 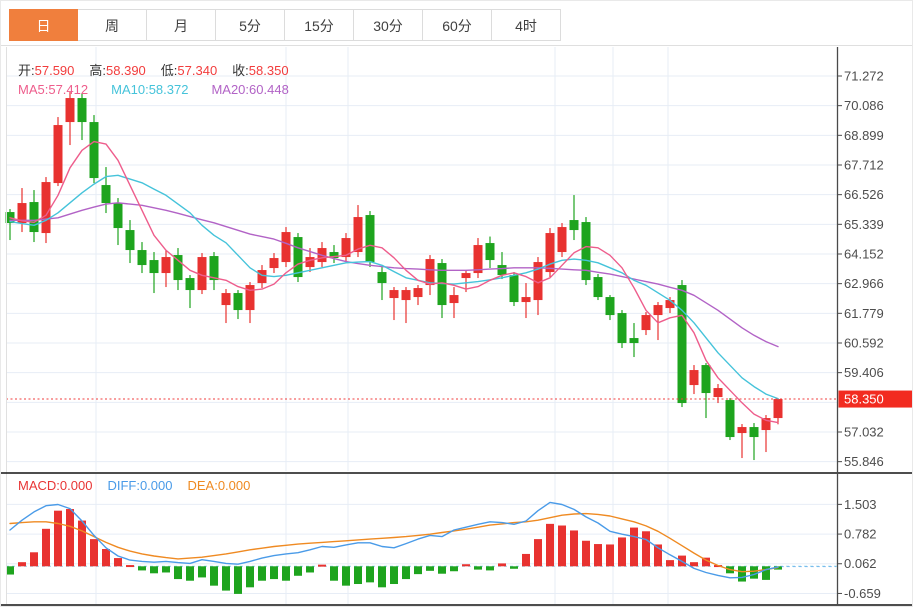 What do you see at coordinates (43, 25) in the screenshot?
I see `tab-day: 日` at bounding box center [43, 25].